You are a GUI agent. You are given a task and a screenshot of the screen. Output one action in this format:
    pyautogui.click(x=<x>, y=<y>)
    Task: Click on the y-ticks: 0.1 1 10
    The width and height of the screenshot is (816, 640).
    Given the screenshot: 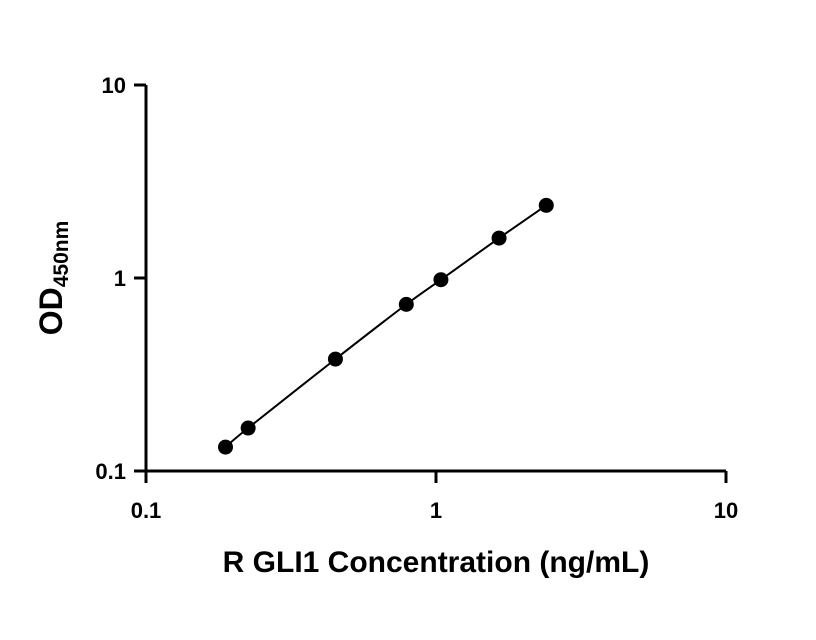 What is the action you would take?
    pyautogui.click(x=120, y=278)
    